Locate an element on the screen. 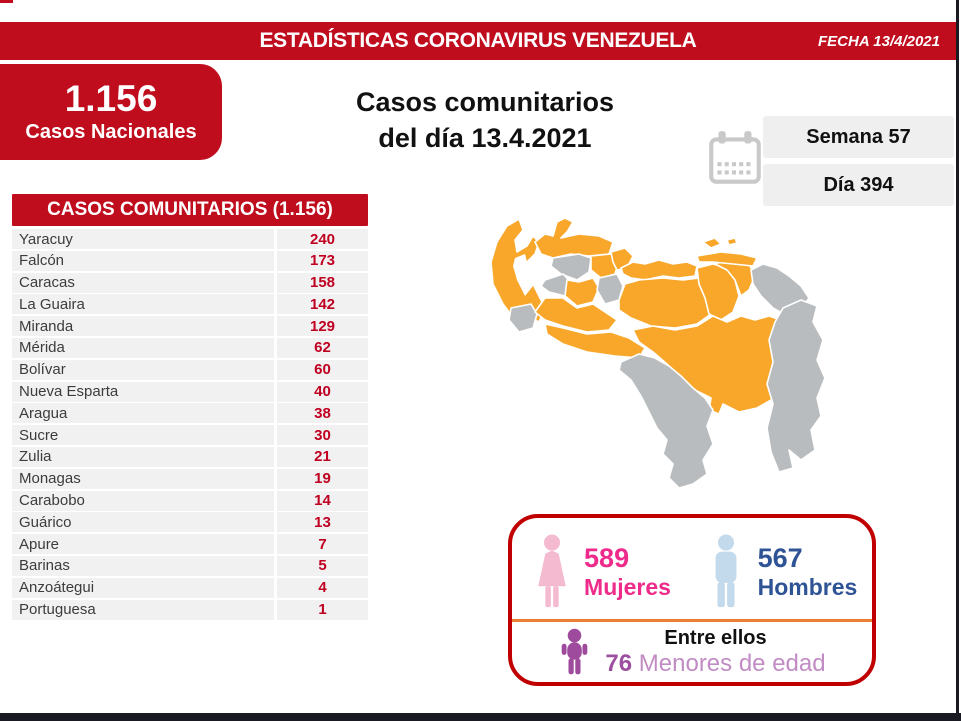 The width and height of the screenshot is (961, 721). state-name: Yaracuy is located at coordinates (143, 239).